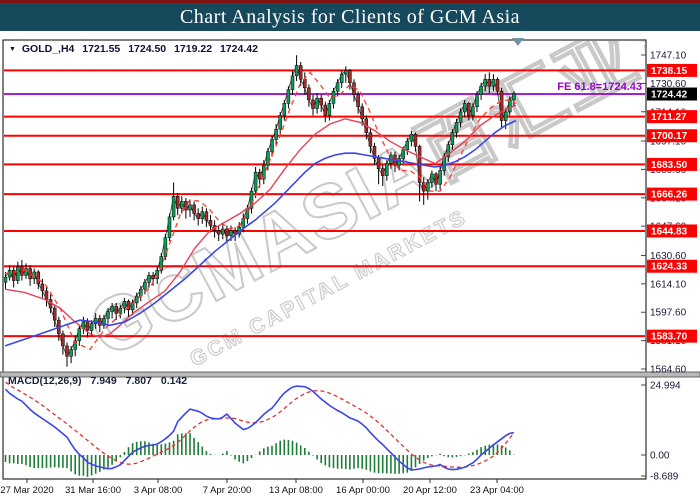 The image size is (700, 500). Describe the element at coordinates (227, 490) in the screenshot. I see `time-tick-label: 7 Apr 20:00` at that location.